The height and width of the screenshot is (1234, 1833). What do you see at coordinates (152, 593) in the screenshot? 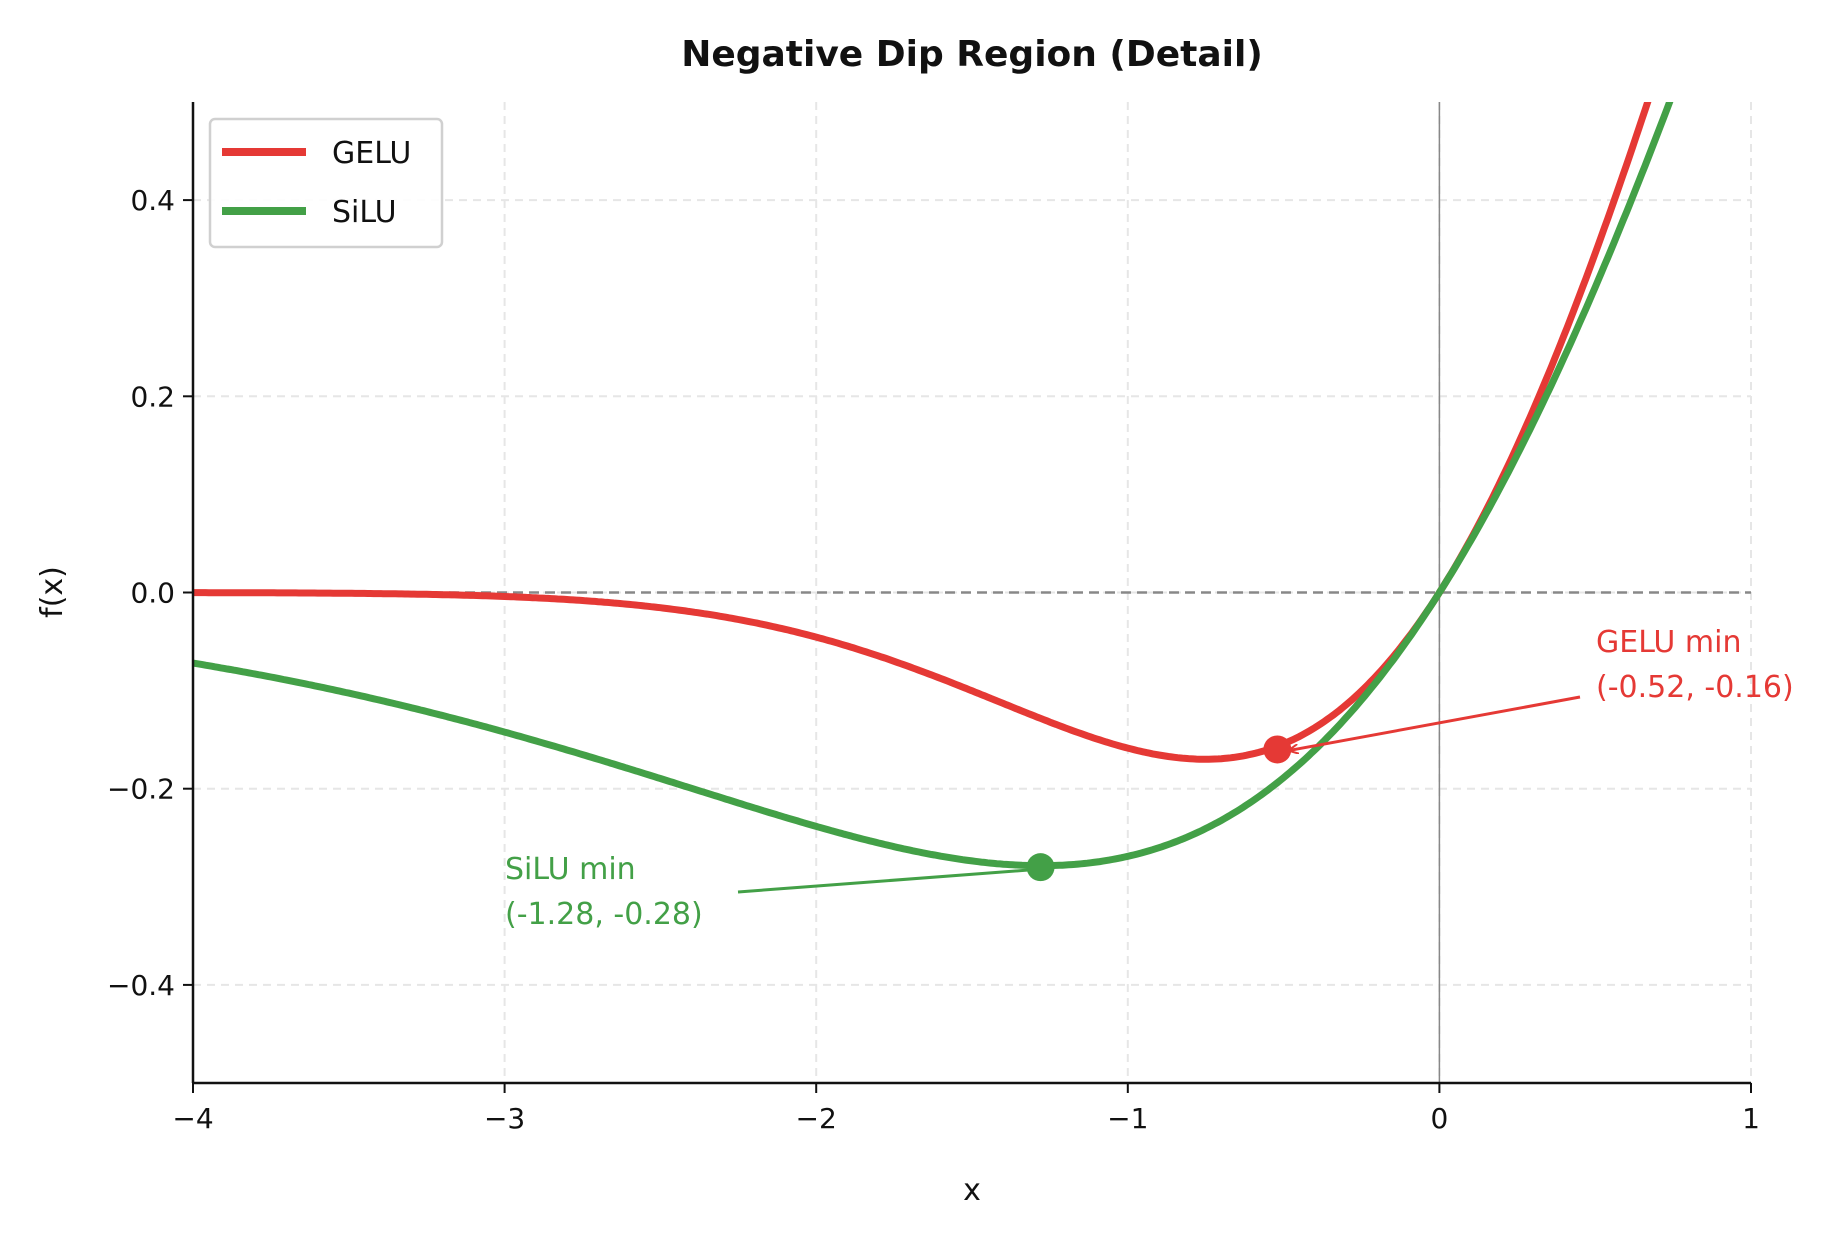
I see `y-tick-label: 0.0` at bounding box center [152, 593].